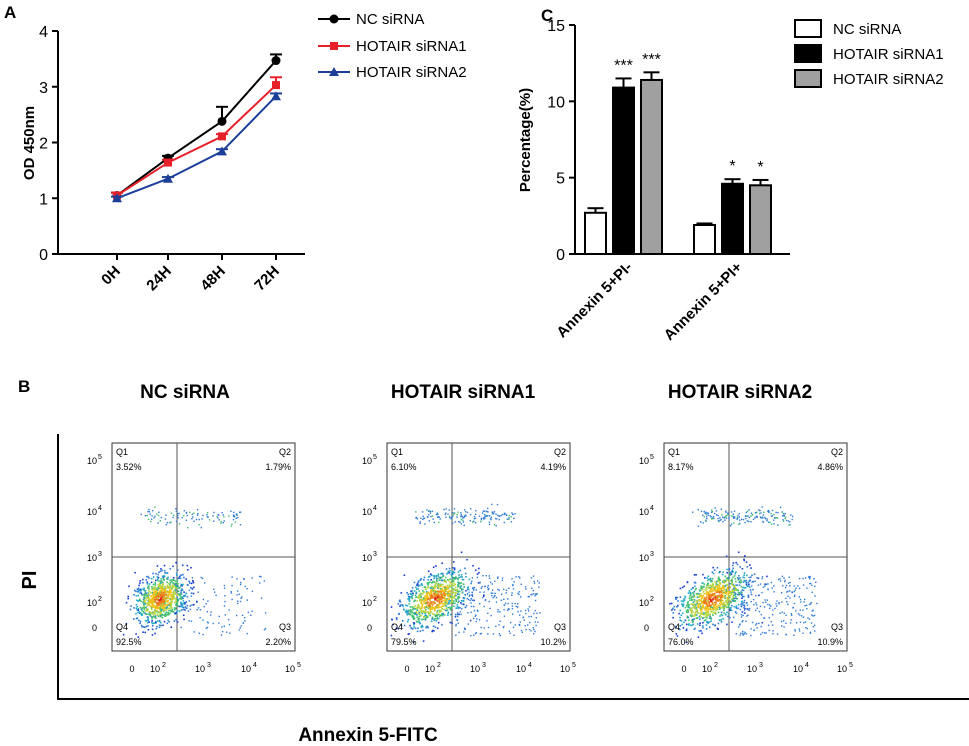 The height and width of the screenshot is (746, 969). Describe the element at coordinates (743, 575) in the screenshot. I see `event-dots` at that location.